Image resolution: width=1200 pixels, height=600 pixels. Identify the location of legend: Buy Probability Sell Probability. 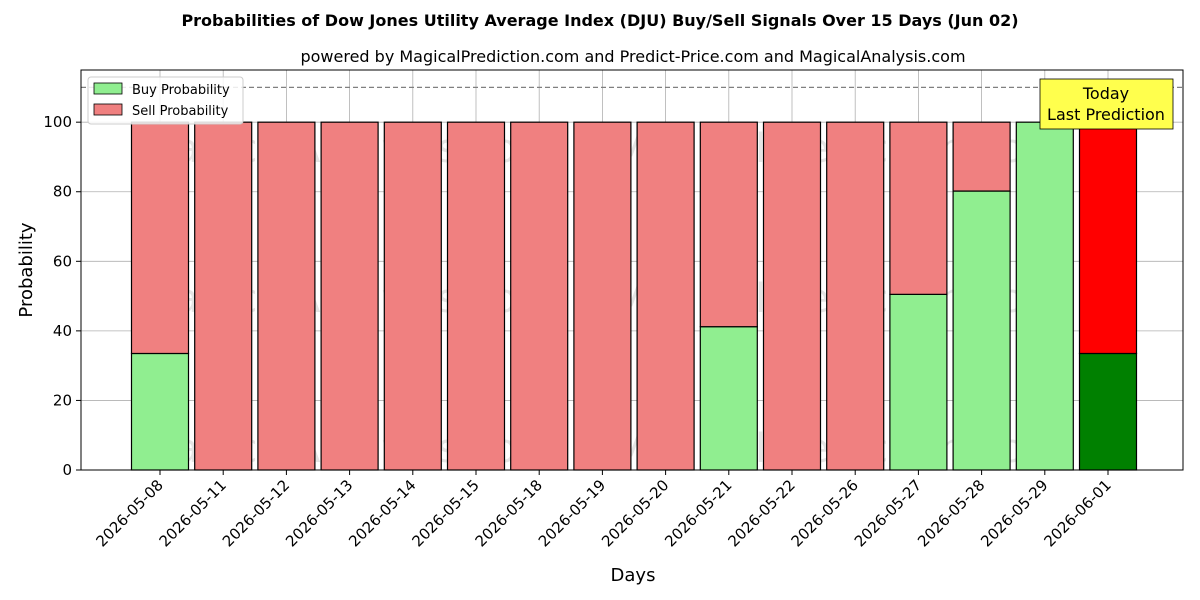
(165, 100).